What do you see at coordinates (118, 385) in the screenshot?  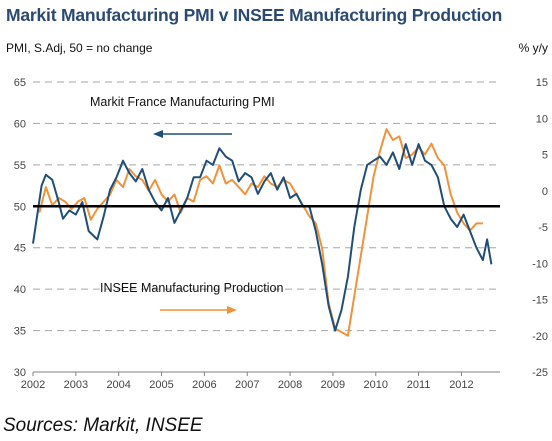 I see `x-tick-label: 2004` at bounding box center [118, 385].